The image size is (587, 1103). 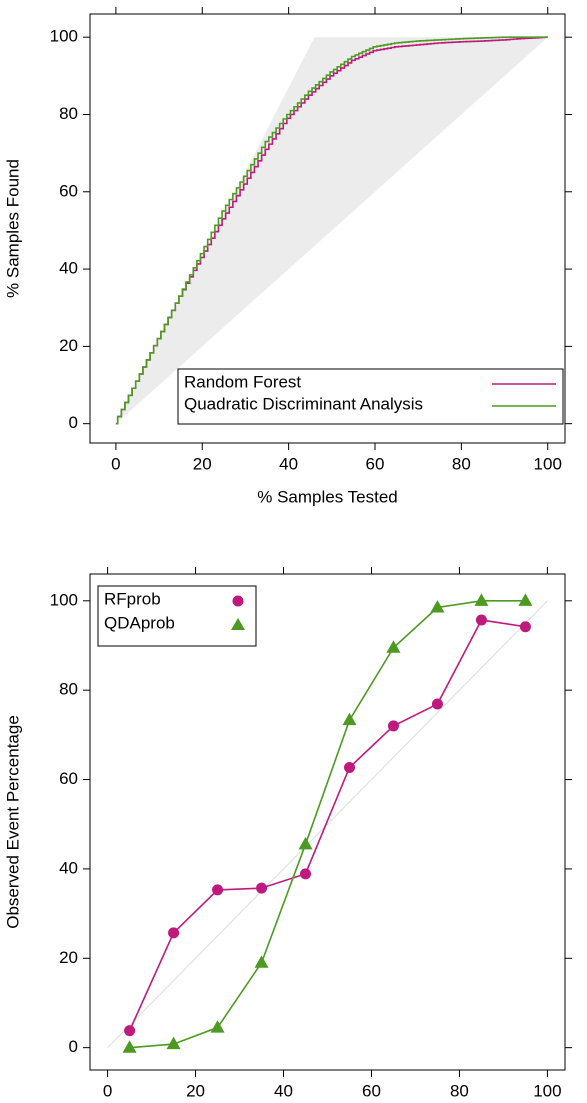 What do you see at coordinates (12, 822) in the screenshot?
I see `y-axis-label: Observed Event Percentage` at bounding box center [12, 822].